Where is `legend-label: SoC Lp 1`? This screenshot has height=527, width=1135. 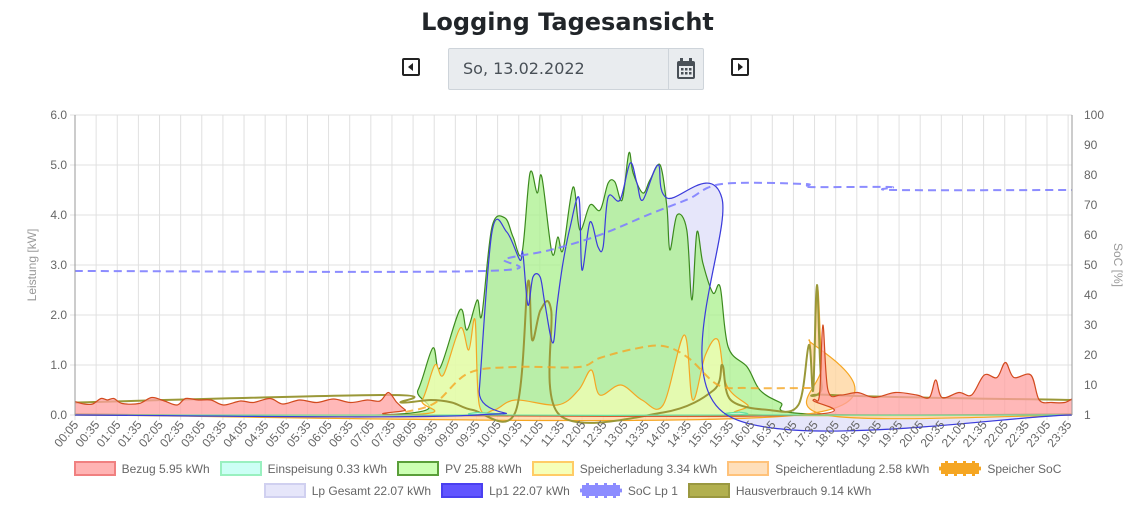
legend-label: SoC Lp 1 is located at coordinates (652, 490).